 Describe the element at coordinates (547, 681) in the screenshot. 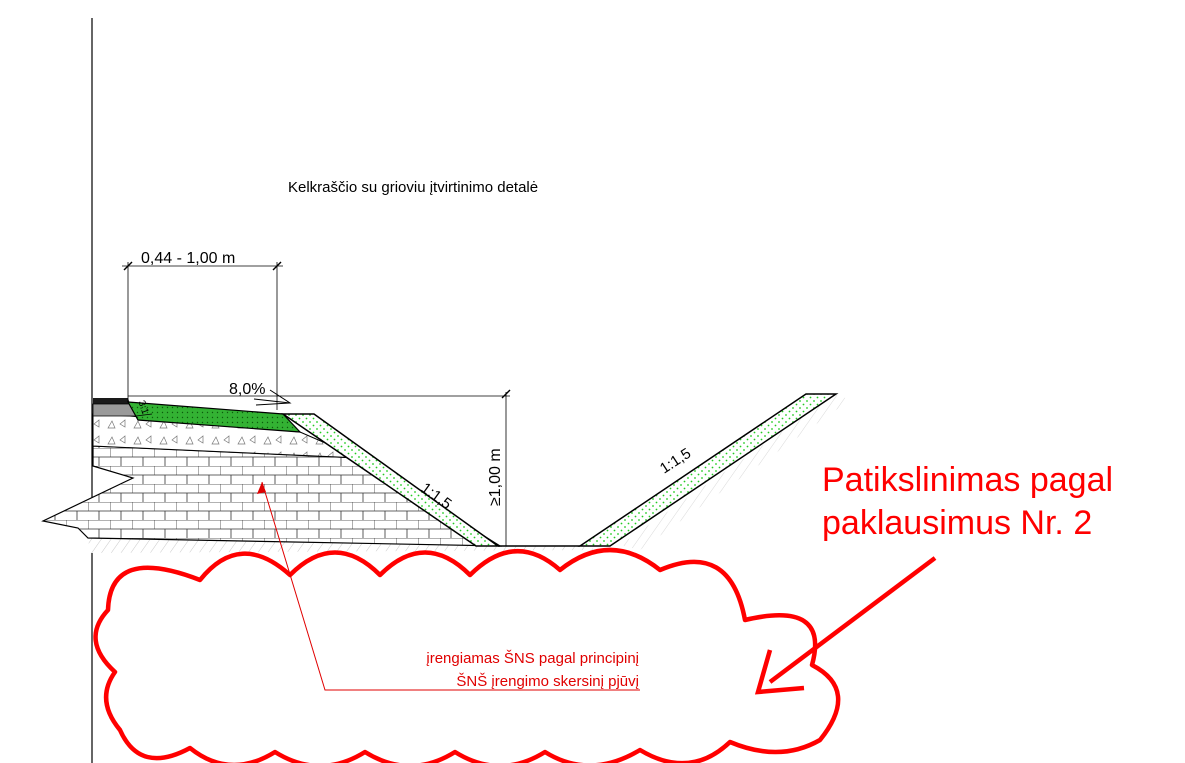

I see `note-line-2: ŠNŠ įrengimo skersinį pjūvį` at that location.